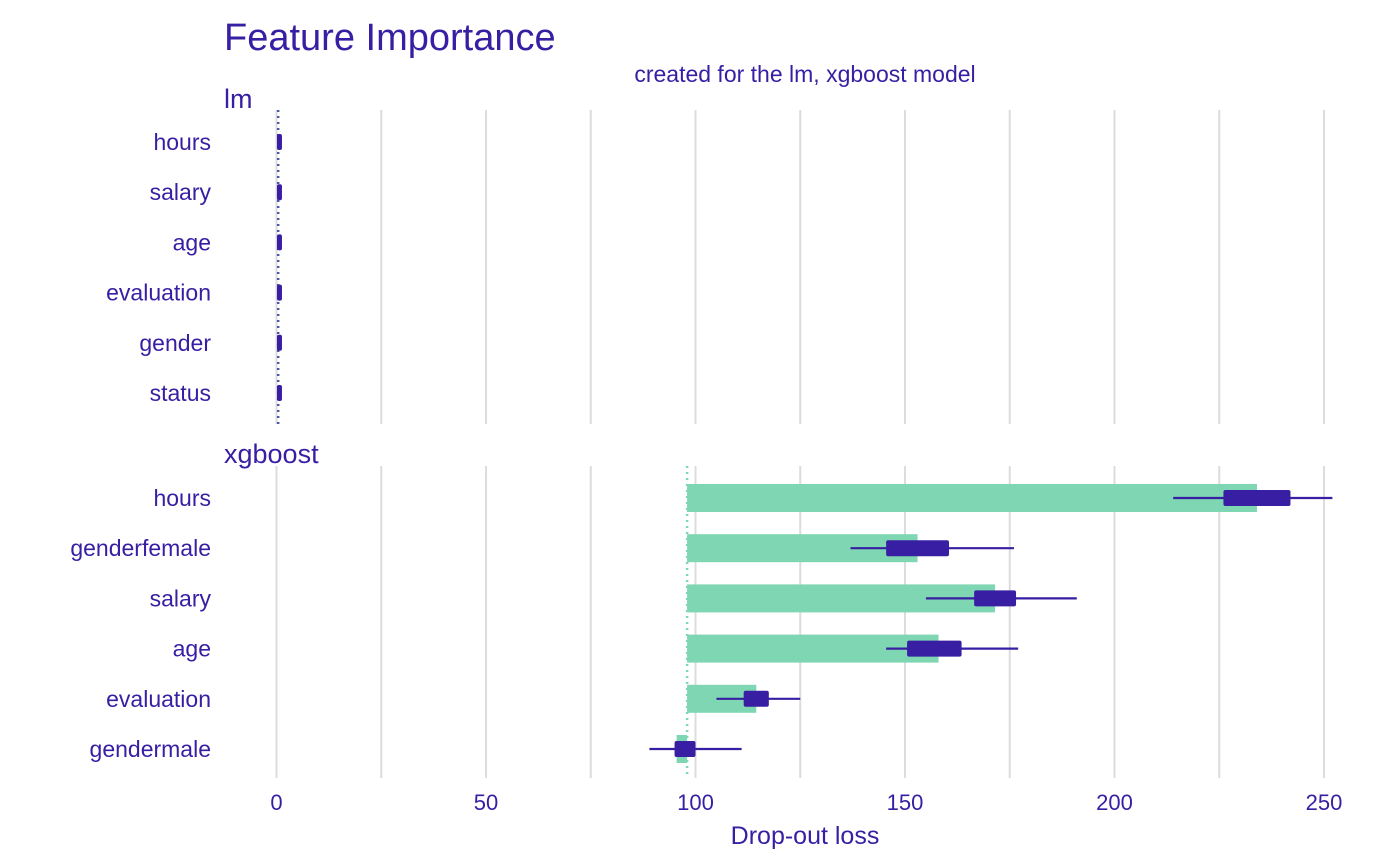  Describe the element at coordinates (905, 802) in the screenshot. I see `x-tick-label-150: 150` at that location.